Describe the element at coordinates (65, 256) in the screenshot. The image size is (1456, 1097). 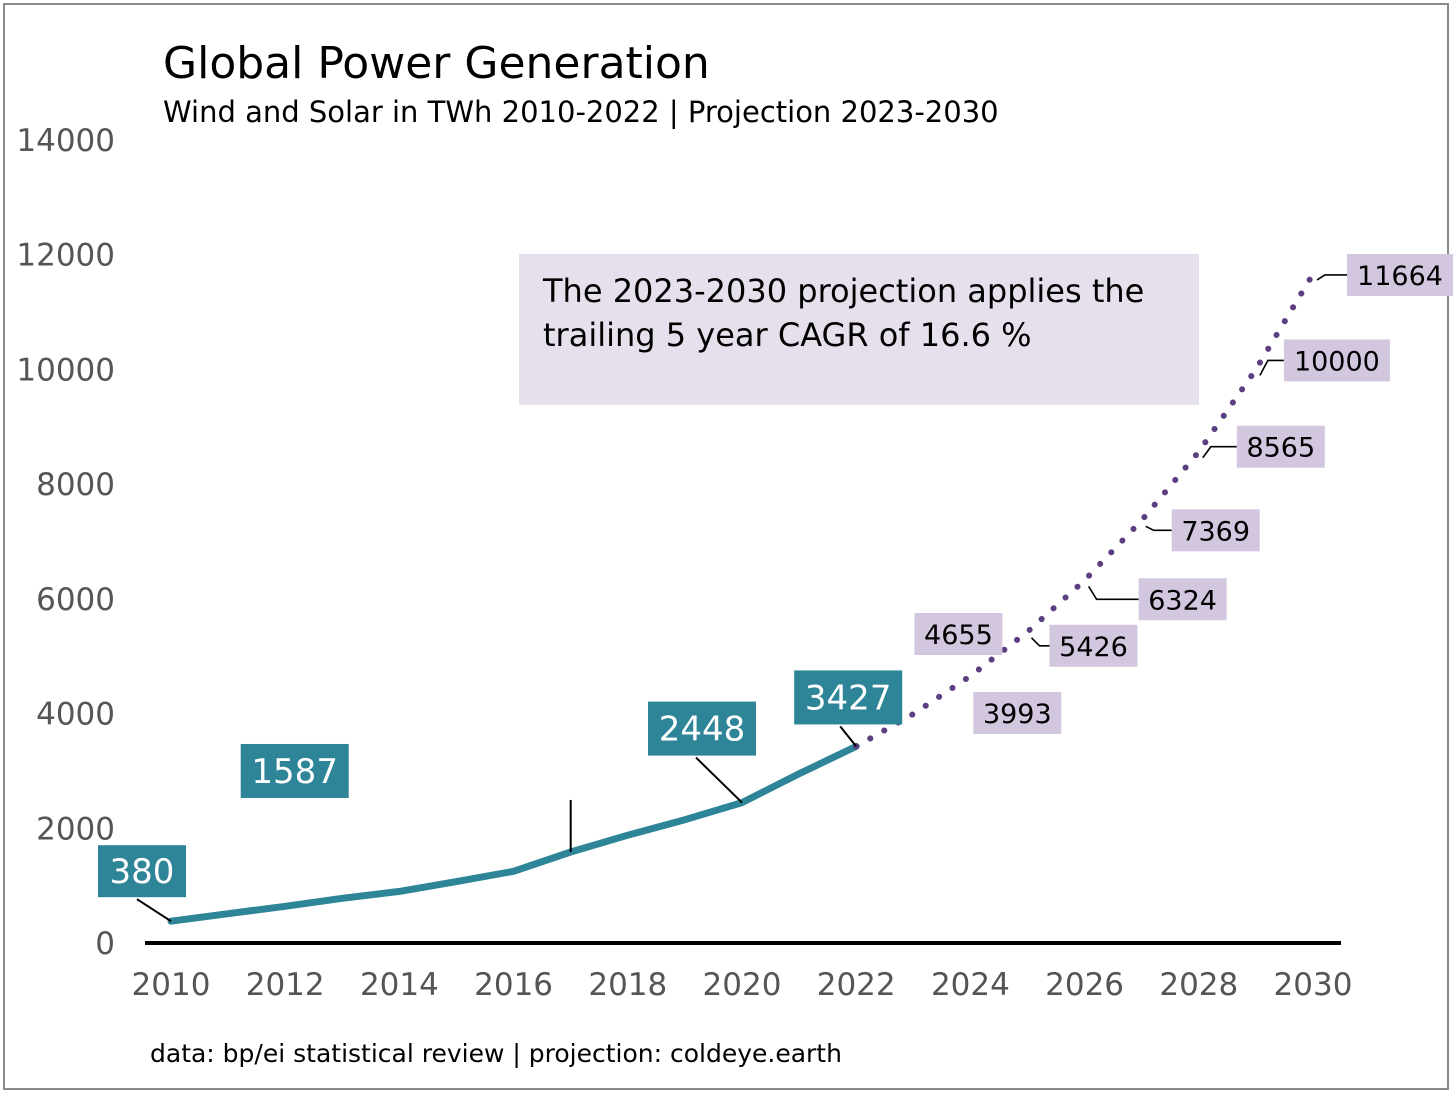
I see `y-tick-label: 12000` at that location.